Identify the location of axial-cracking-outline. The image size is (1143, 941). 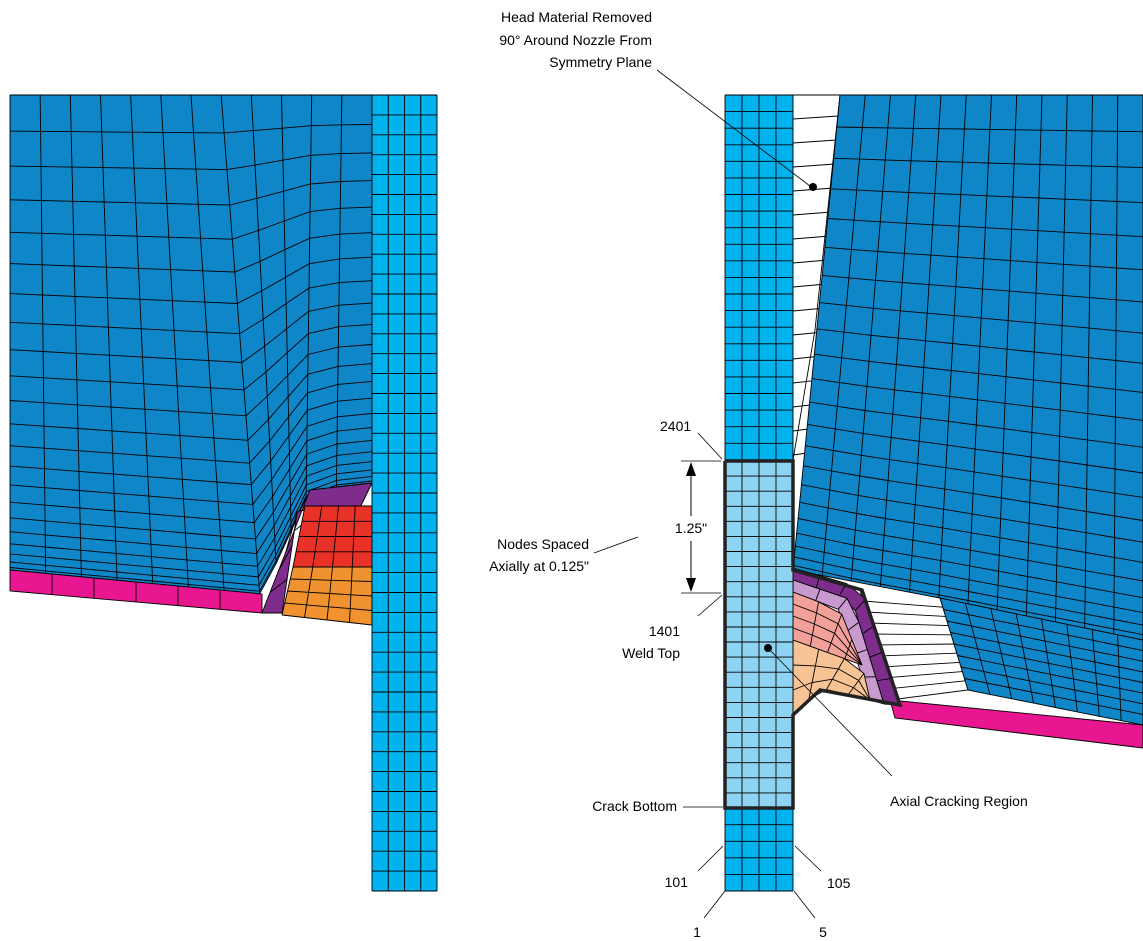
(813, 634).